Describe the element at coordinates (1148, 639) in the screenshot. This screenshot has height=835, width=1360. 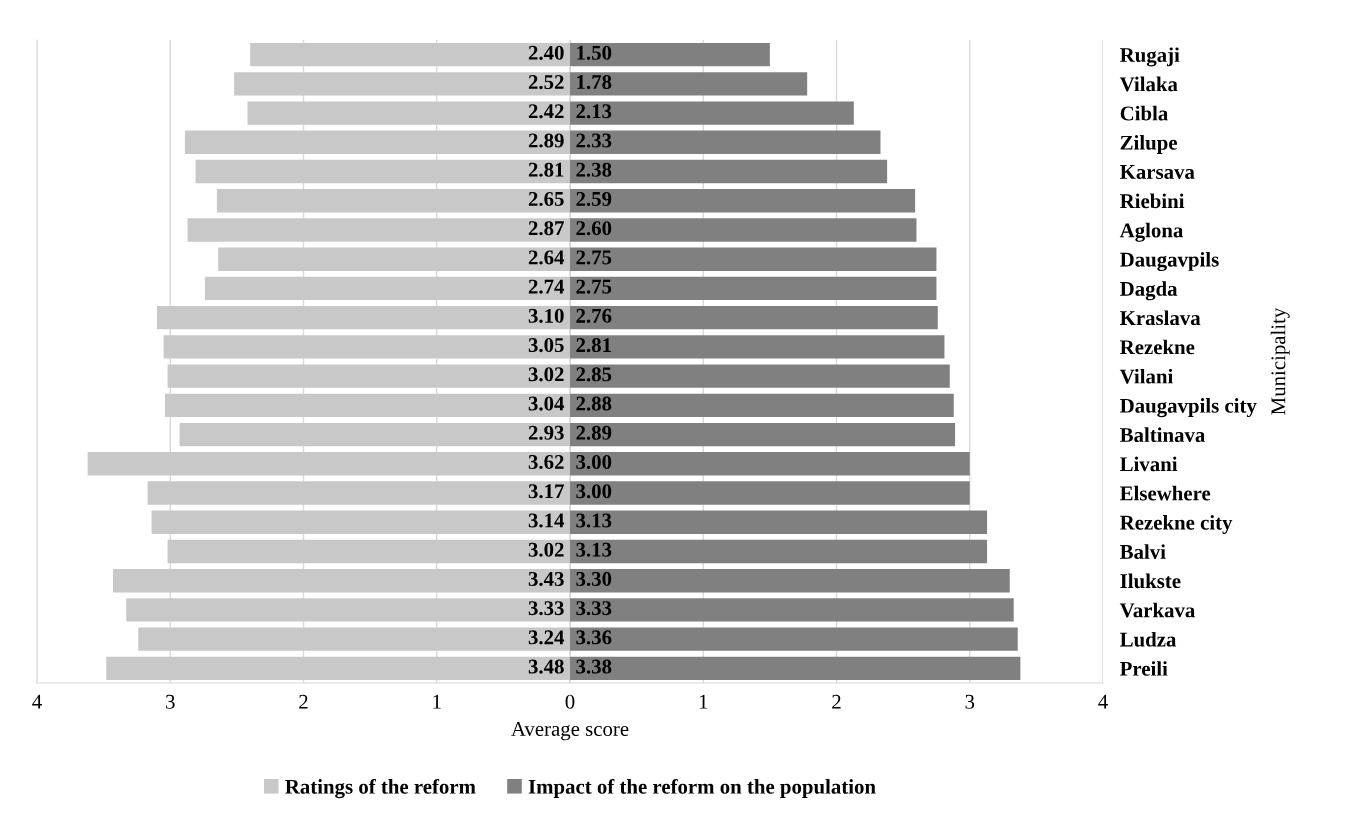
I see `y-tick-label: Ludza` at that location.